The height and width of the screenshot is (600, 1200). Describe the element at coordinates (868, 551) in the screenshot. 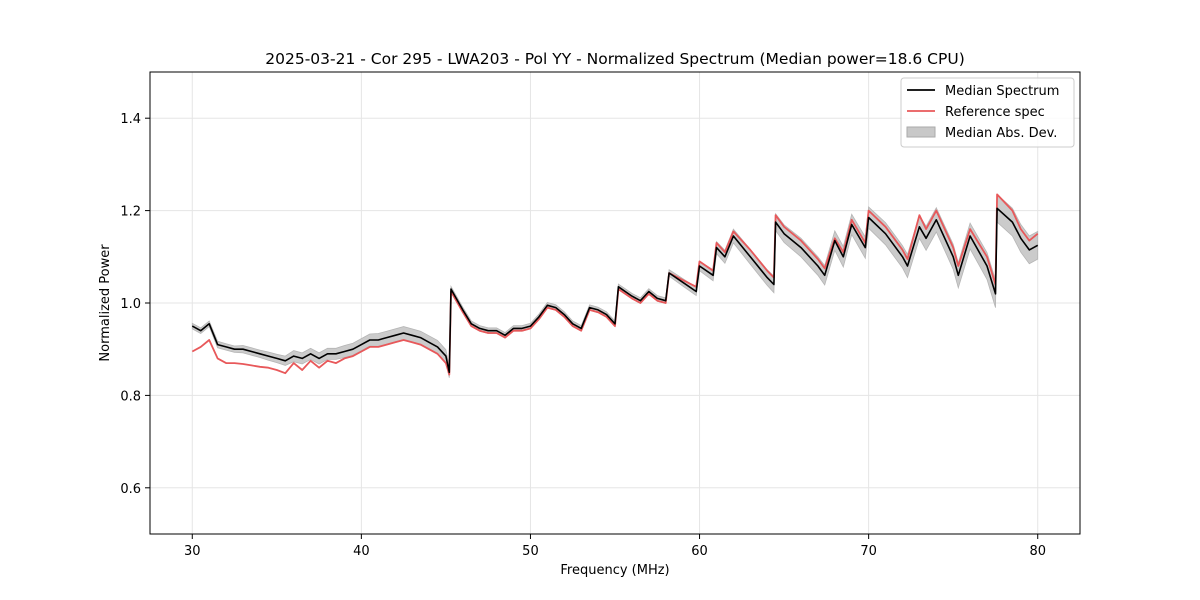

I see `x-tick-label: 70` at that location.